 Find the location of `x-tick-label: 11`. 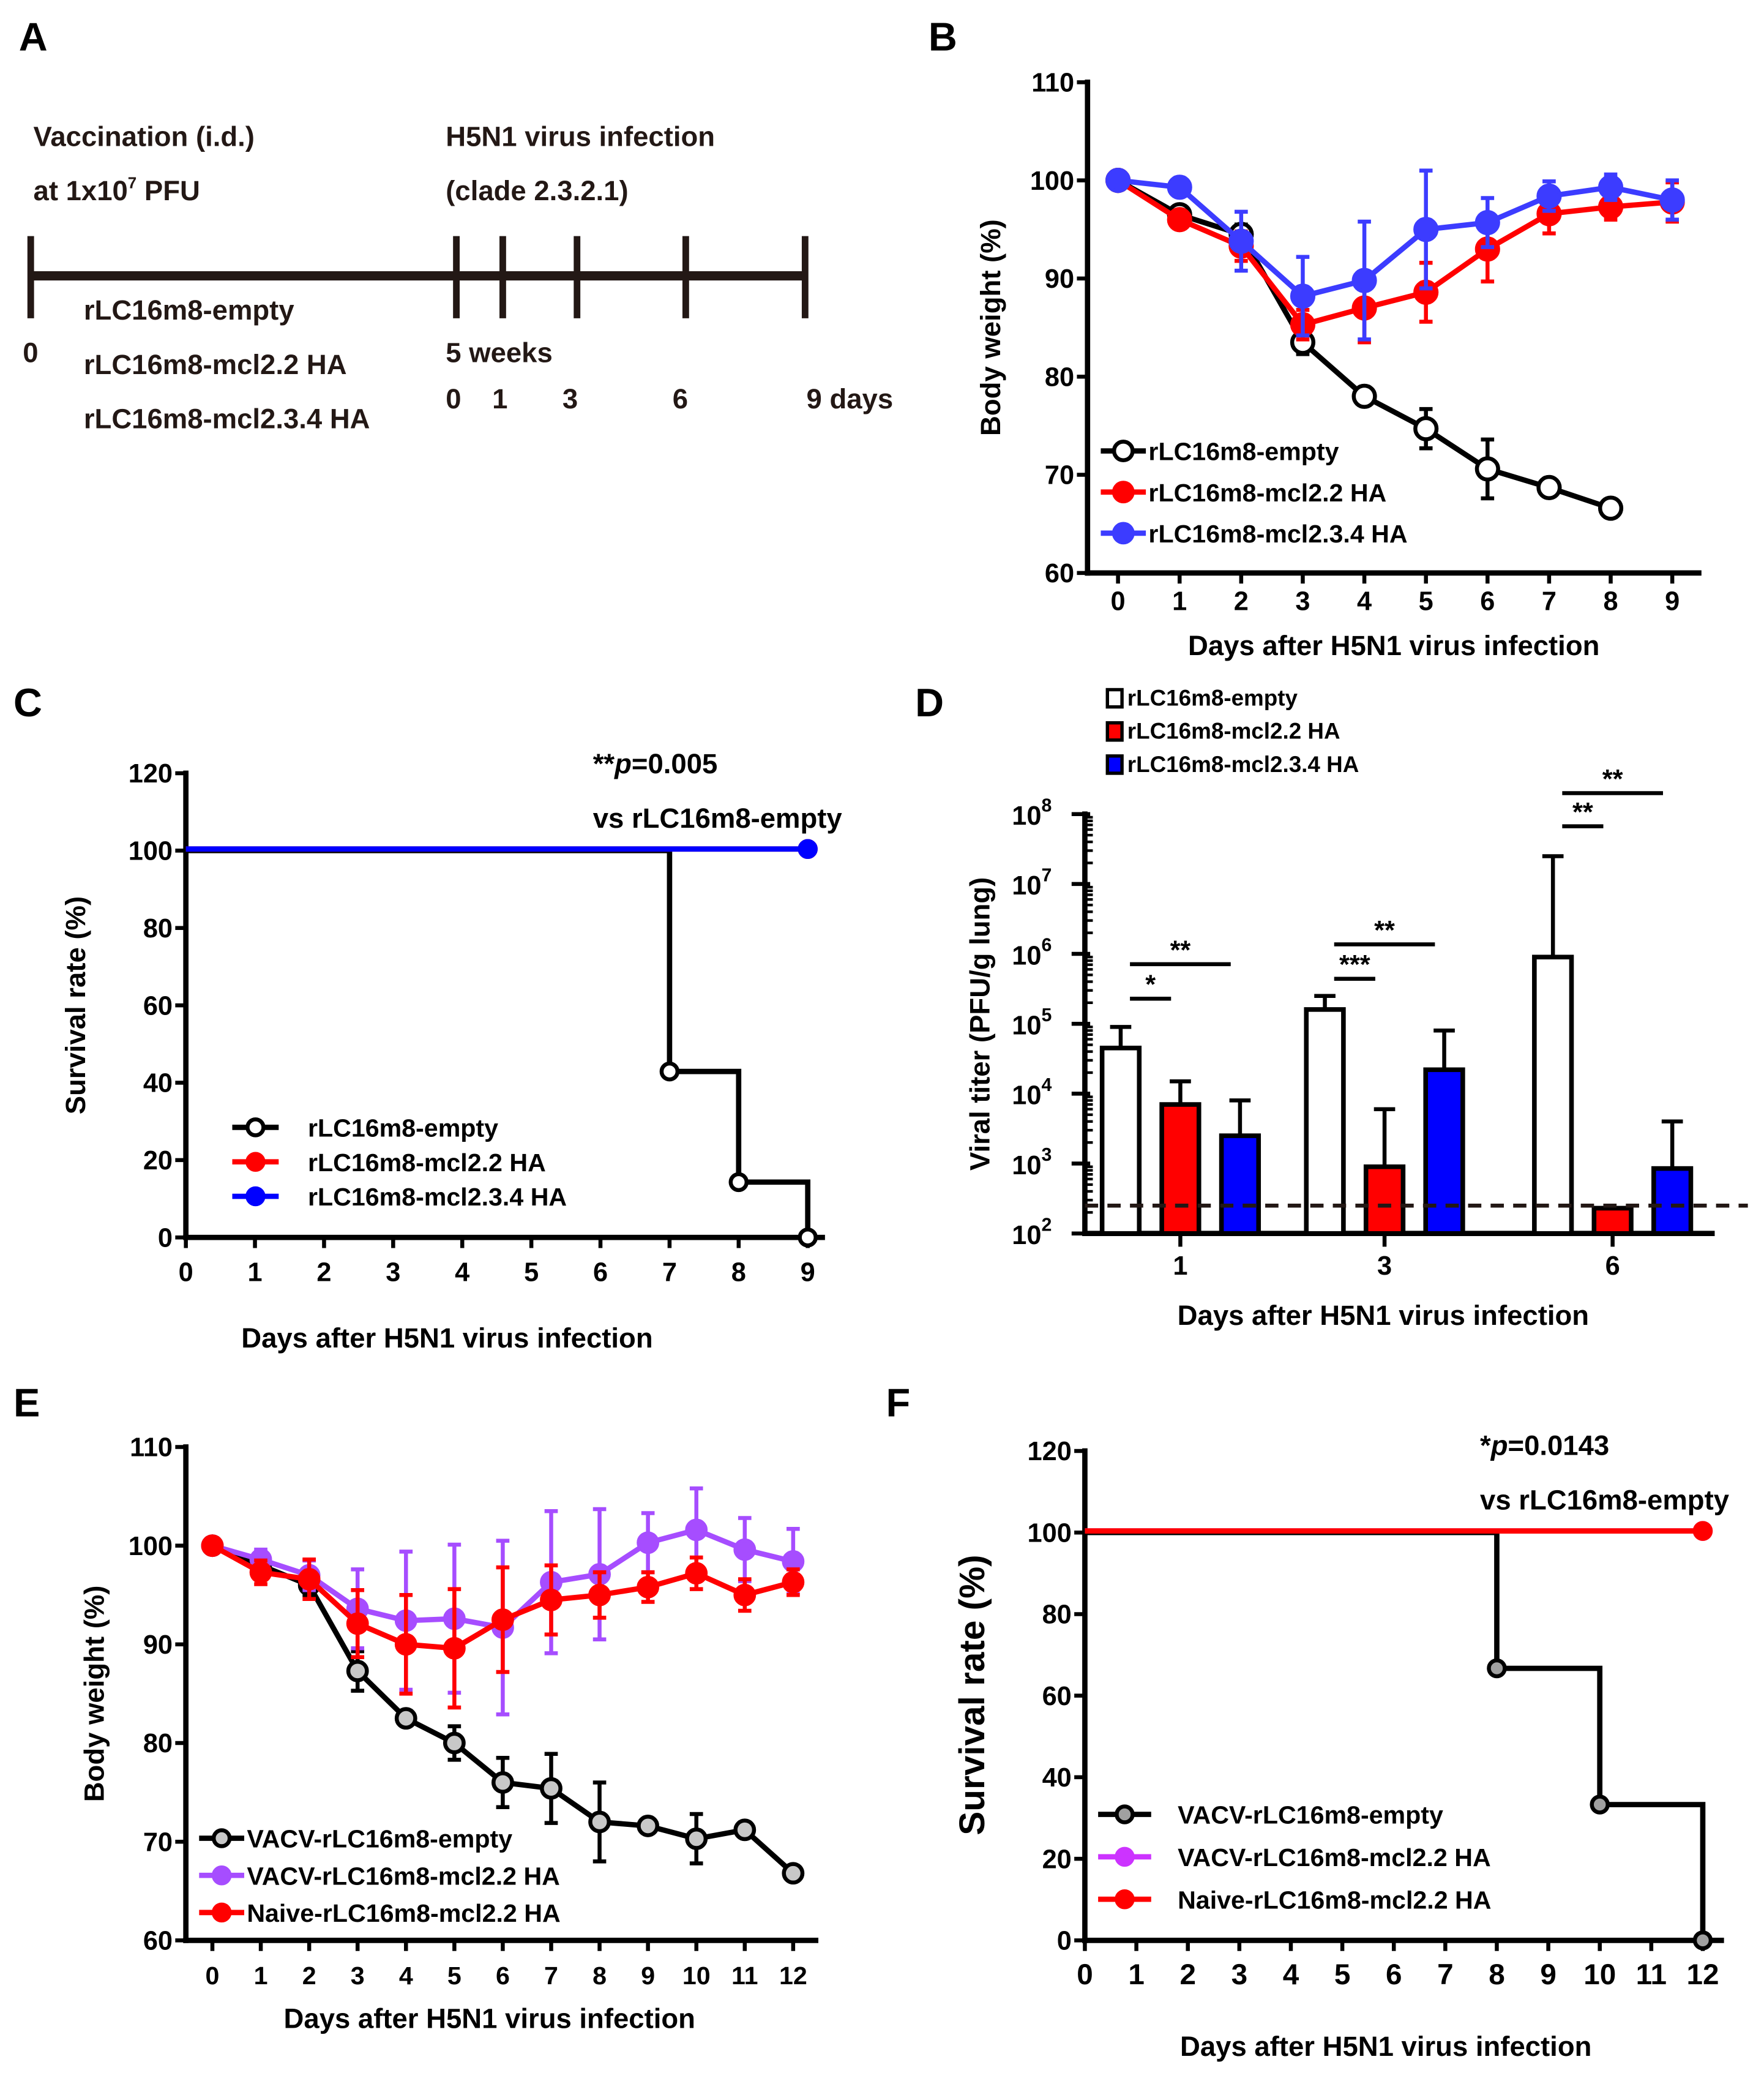

x-tick-label: 11 is located at coordinates (1651, 1975).